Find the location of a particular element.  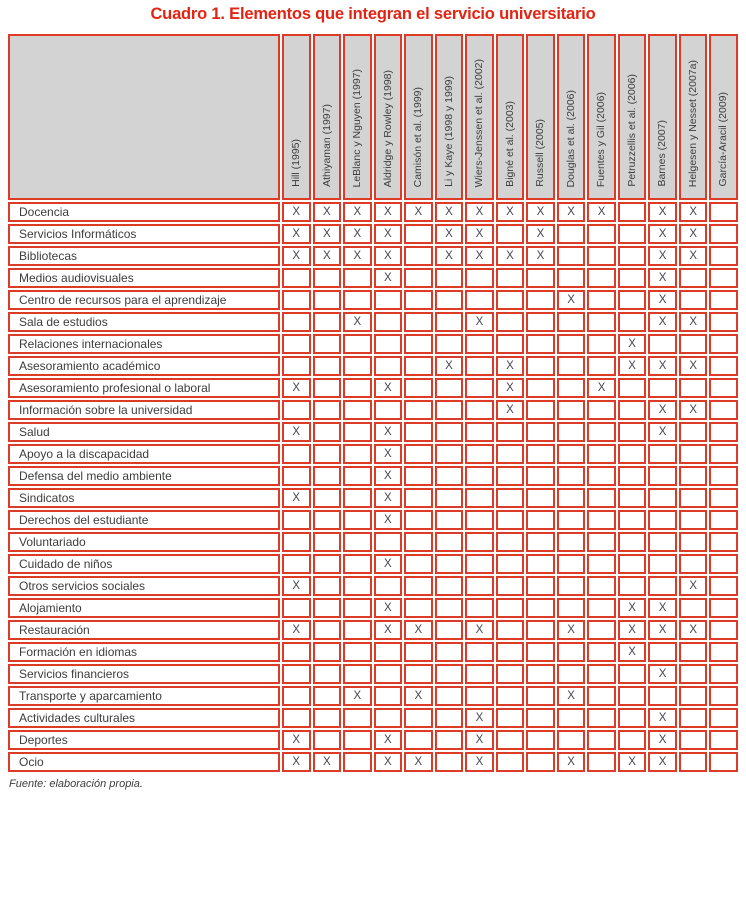

table-row: Restauración X X X X X X X X is located at coordinates (373, 630).